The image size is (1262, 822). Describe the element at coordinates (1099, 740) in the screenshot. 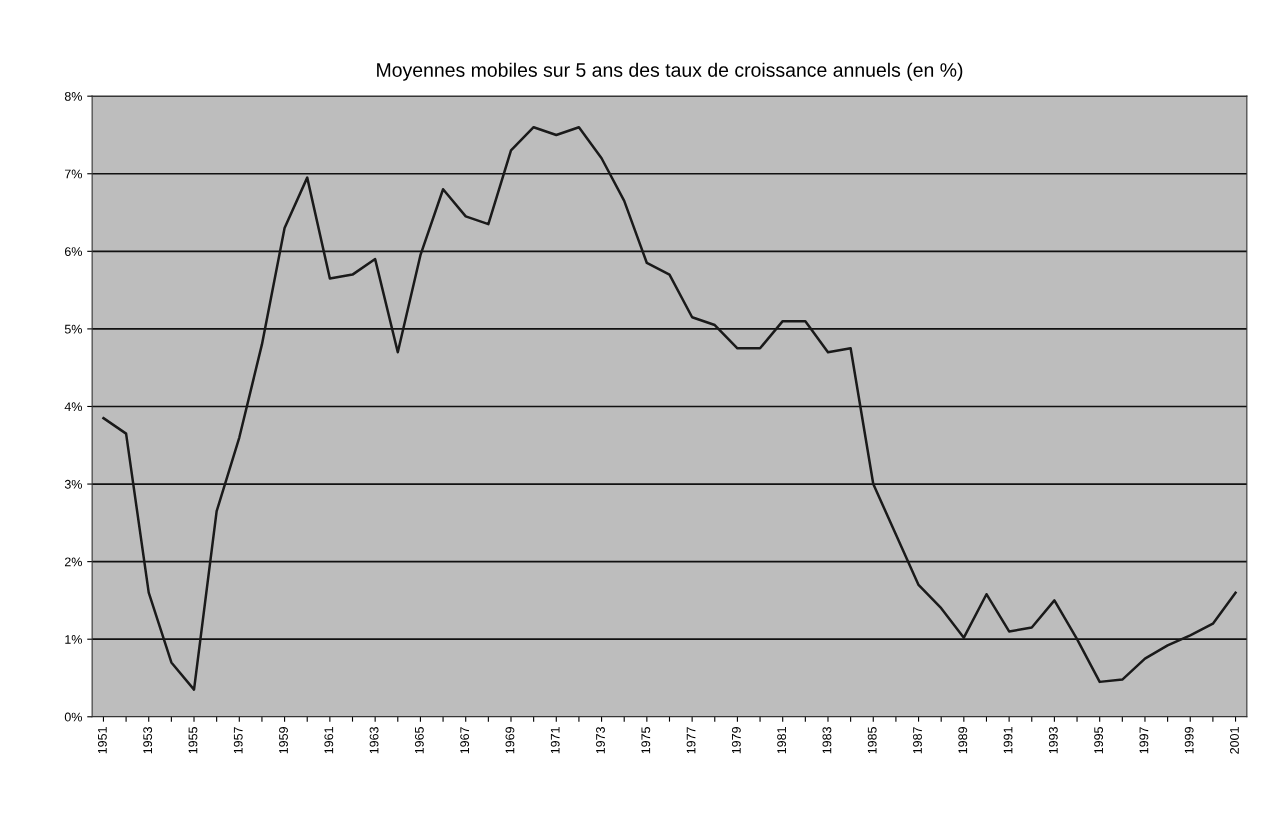

I see `x-tick-label: 1995` at that location.